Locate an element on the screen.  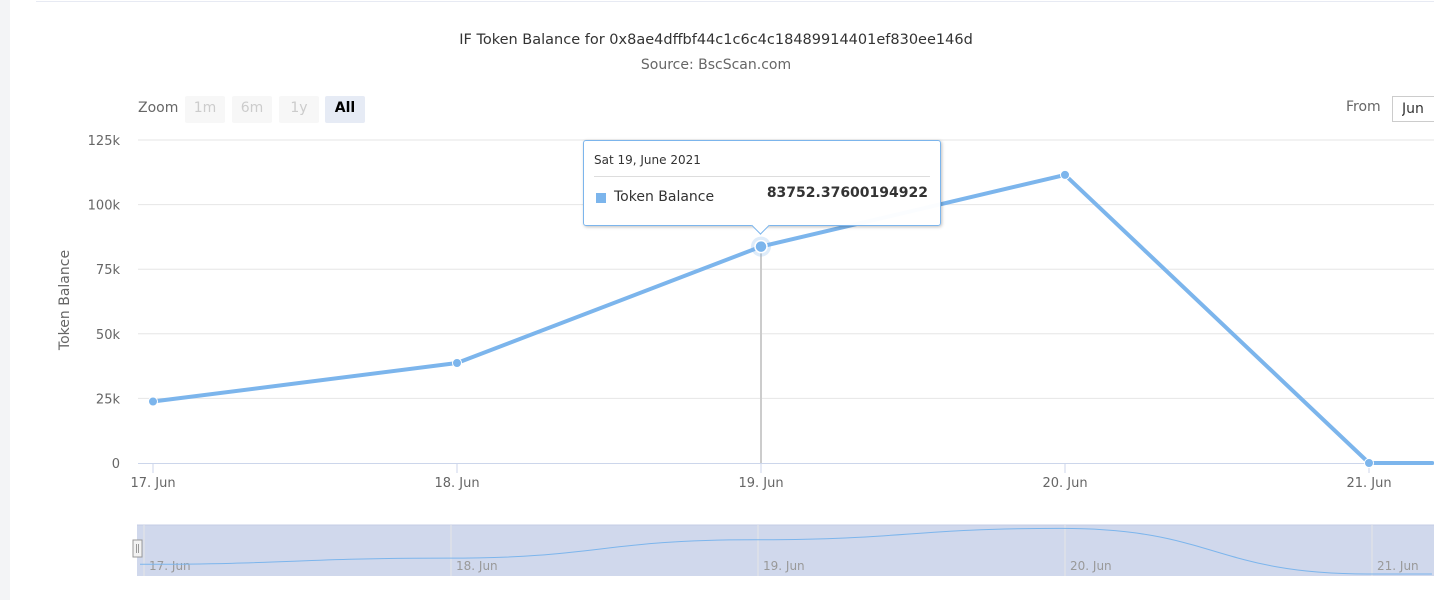
navigator-tick-label: 18. Jun is located at coordinates (477, 566).